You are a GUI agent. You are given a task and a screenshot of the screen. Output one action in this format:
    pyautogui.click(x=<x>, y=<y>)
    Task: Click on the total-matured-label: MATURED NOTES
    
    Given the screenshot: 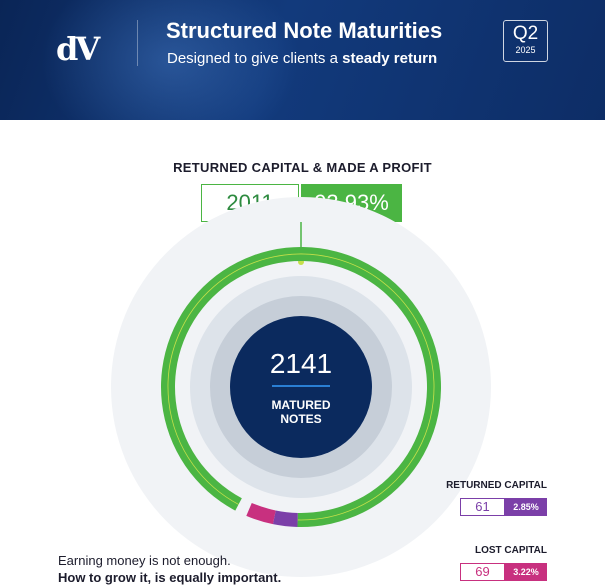 What is the action you would take?
    pyautogui.click(x=301, y=412)
    